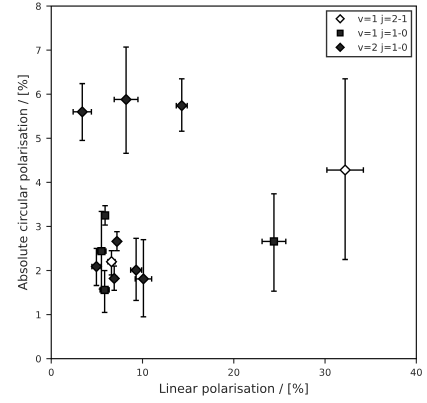 The image size is (427, 403). Describe the element at coordinates (234, 372) in the screenshot. I see `x-tick-label: 20` at that location.